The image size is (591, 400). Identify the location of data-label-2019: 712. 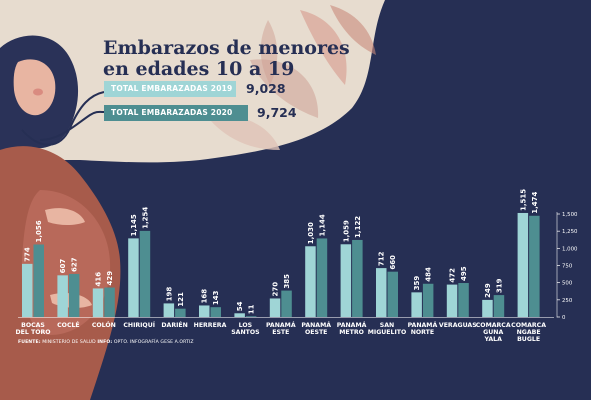
(382, 258).